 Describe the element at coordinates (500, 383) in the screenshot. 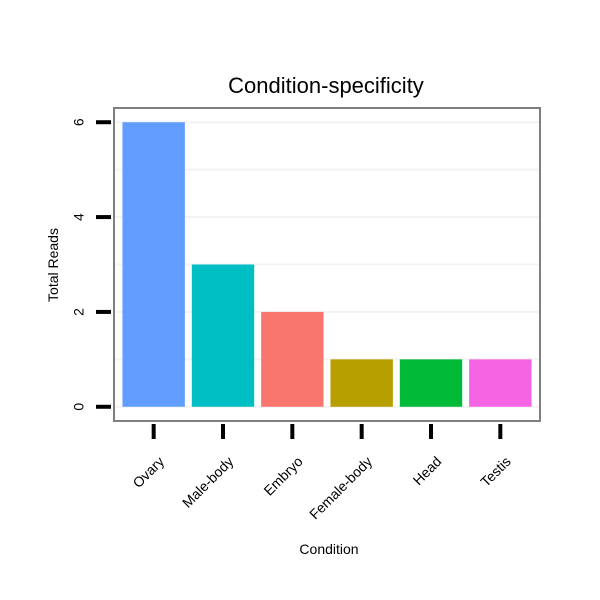

I see `bar-testis` at that location.